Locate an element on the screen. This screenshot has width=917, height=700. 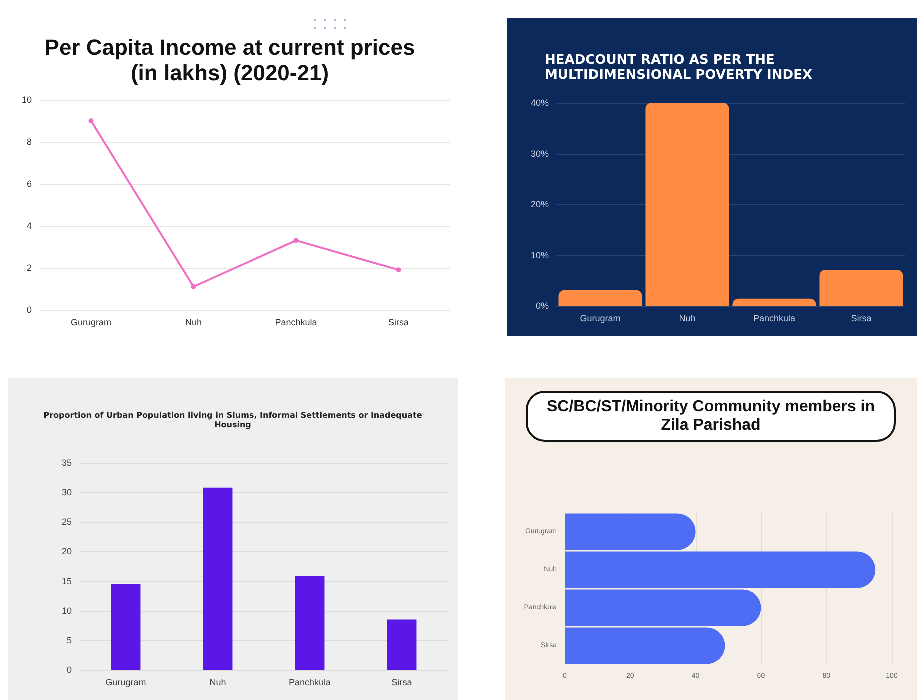
y-tick-label: 40% is located at coordinates (539, 103).